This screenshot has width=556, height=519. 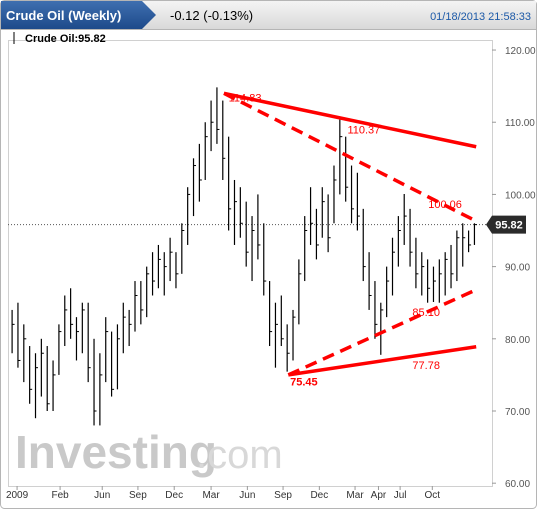 What do you see at coordinates (400, 495) in the screenshot?
I see `x-tick-label: Jul` at bounding box center [400, 495].